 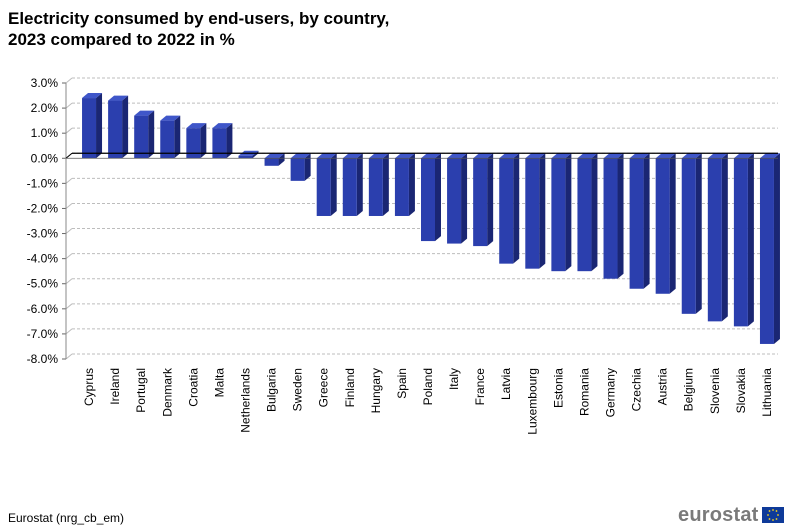 I want to click on logo-text: eurostat, so click(x=718, y=514).